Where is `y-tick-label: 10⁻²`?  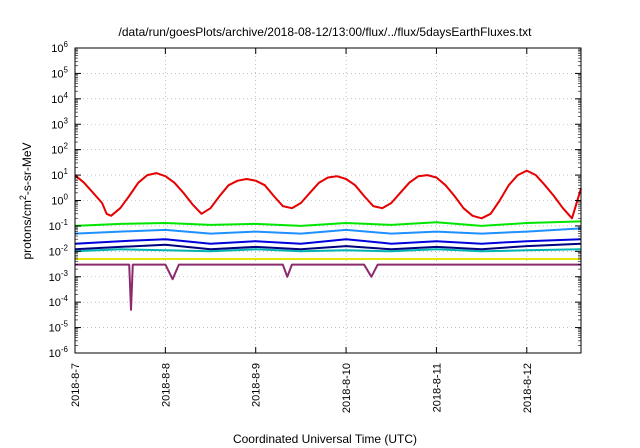 y-tick-label: 10⁻² is located at coordinates (59, 250).